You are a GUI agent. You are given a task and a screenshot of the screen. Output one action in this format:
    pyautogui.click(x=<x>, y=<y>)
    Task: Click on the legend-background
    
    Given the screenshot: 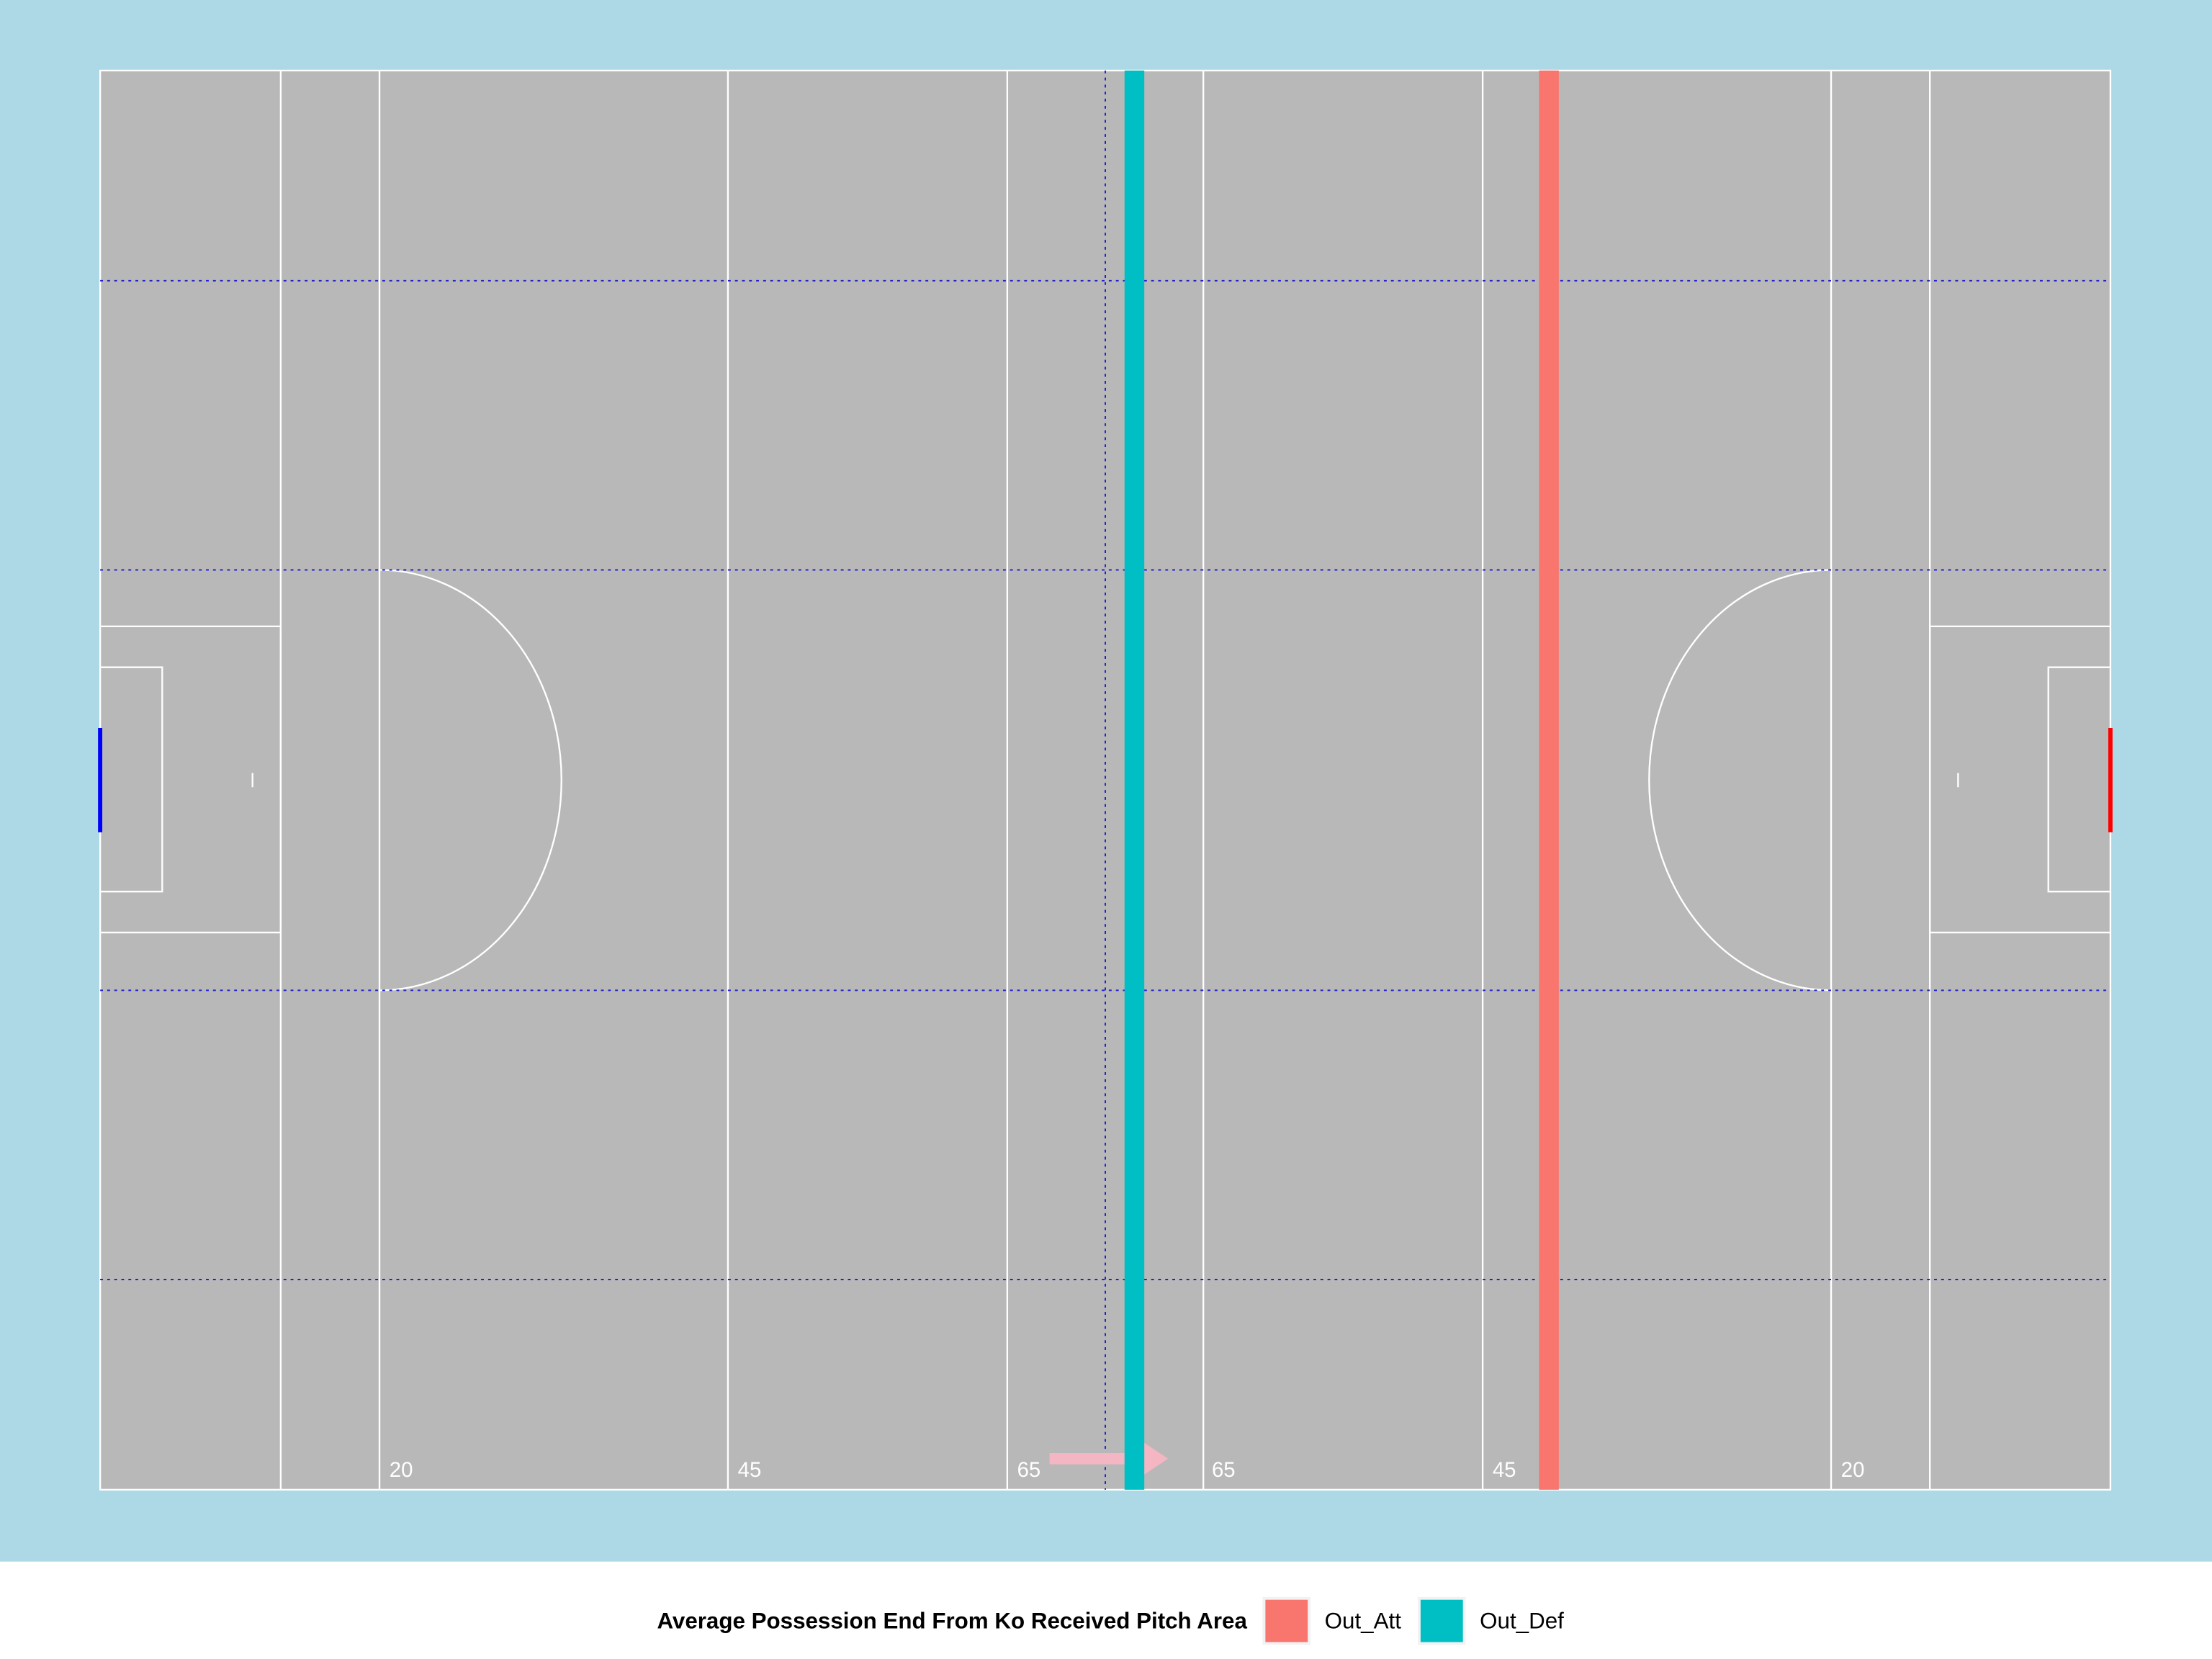 What is the action you would take?
    pyautogui.click(x=1106, y=1610)
    